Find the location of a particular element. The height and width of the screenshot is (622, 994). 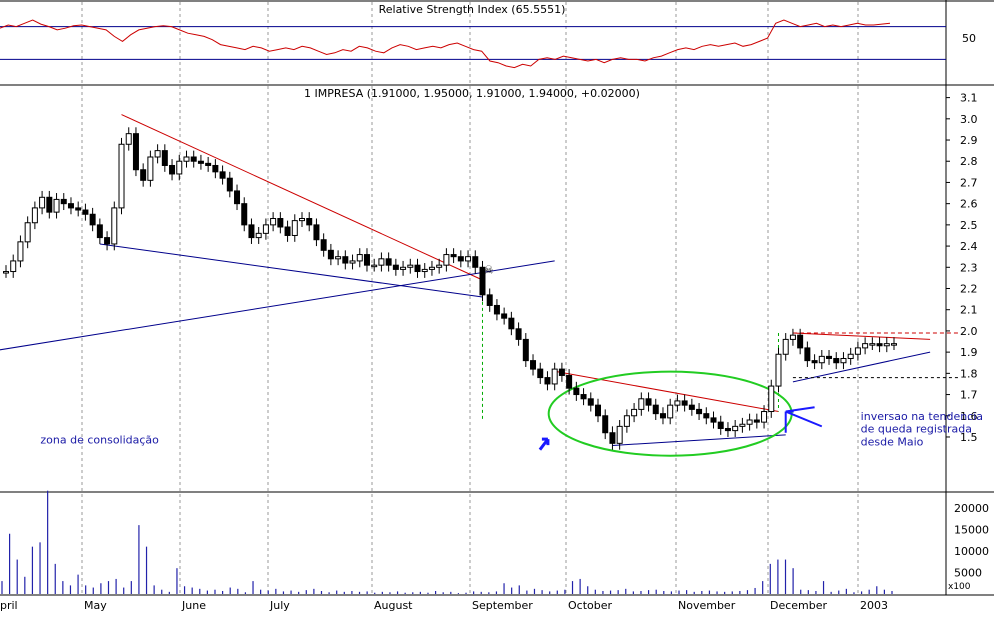

annotation-text: de queda registrada is located at coordinates (916, 429).